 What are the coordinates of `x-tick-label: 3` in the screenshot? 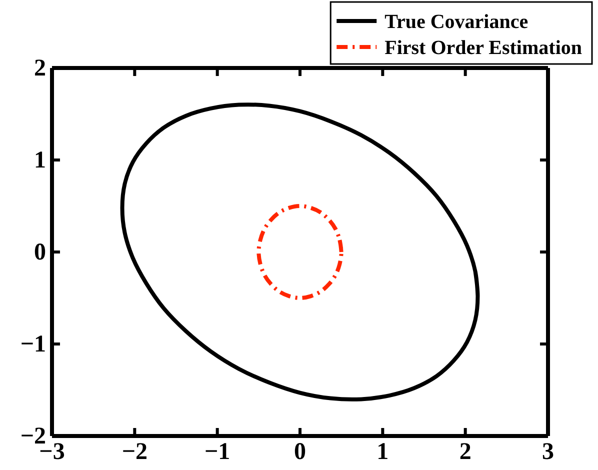 It's located at (548, 452).